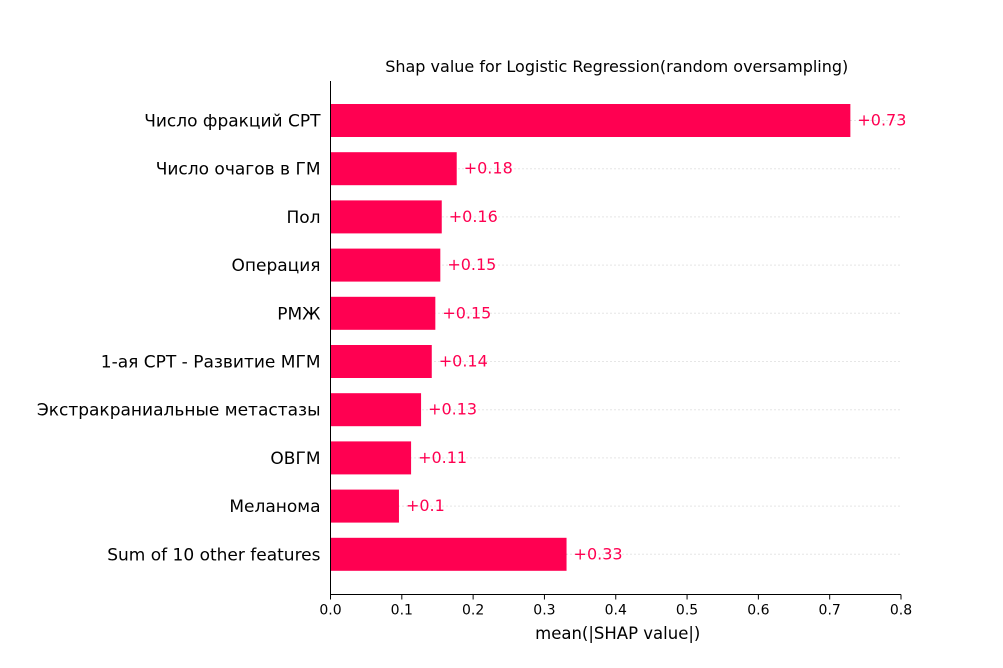  I want to click on x-tick-label: 0.4, so click(616, 611).